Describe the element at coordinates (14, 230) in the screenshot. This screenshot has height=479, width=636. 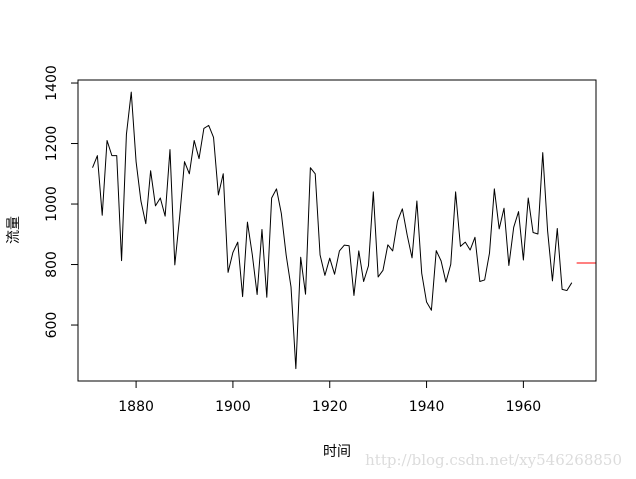
I see `y-axis-title: 流量` at that location.